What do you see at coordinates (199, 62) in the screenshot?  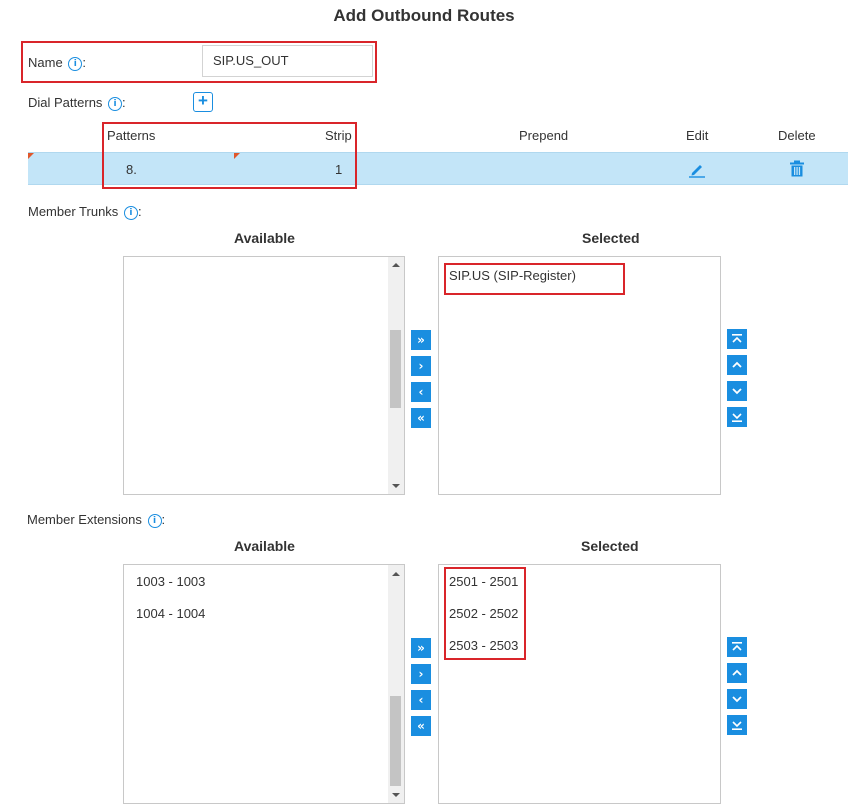 I see `name-highlight-box` at bounding box center [199, 62].